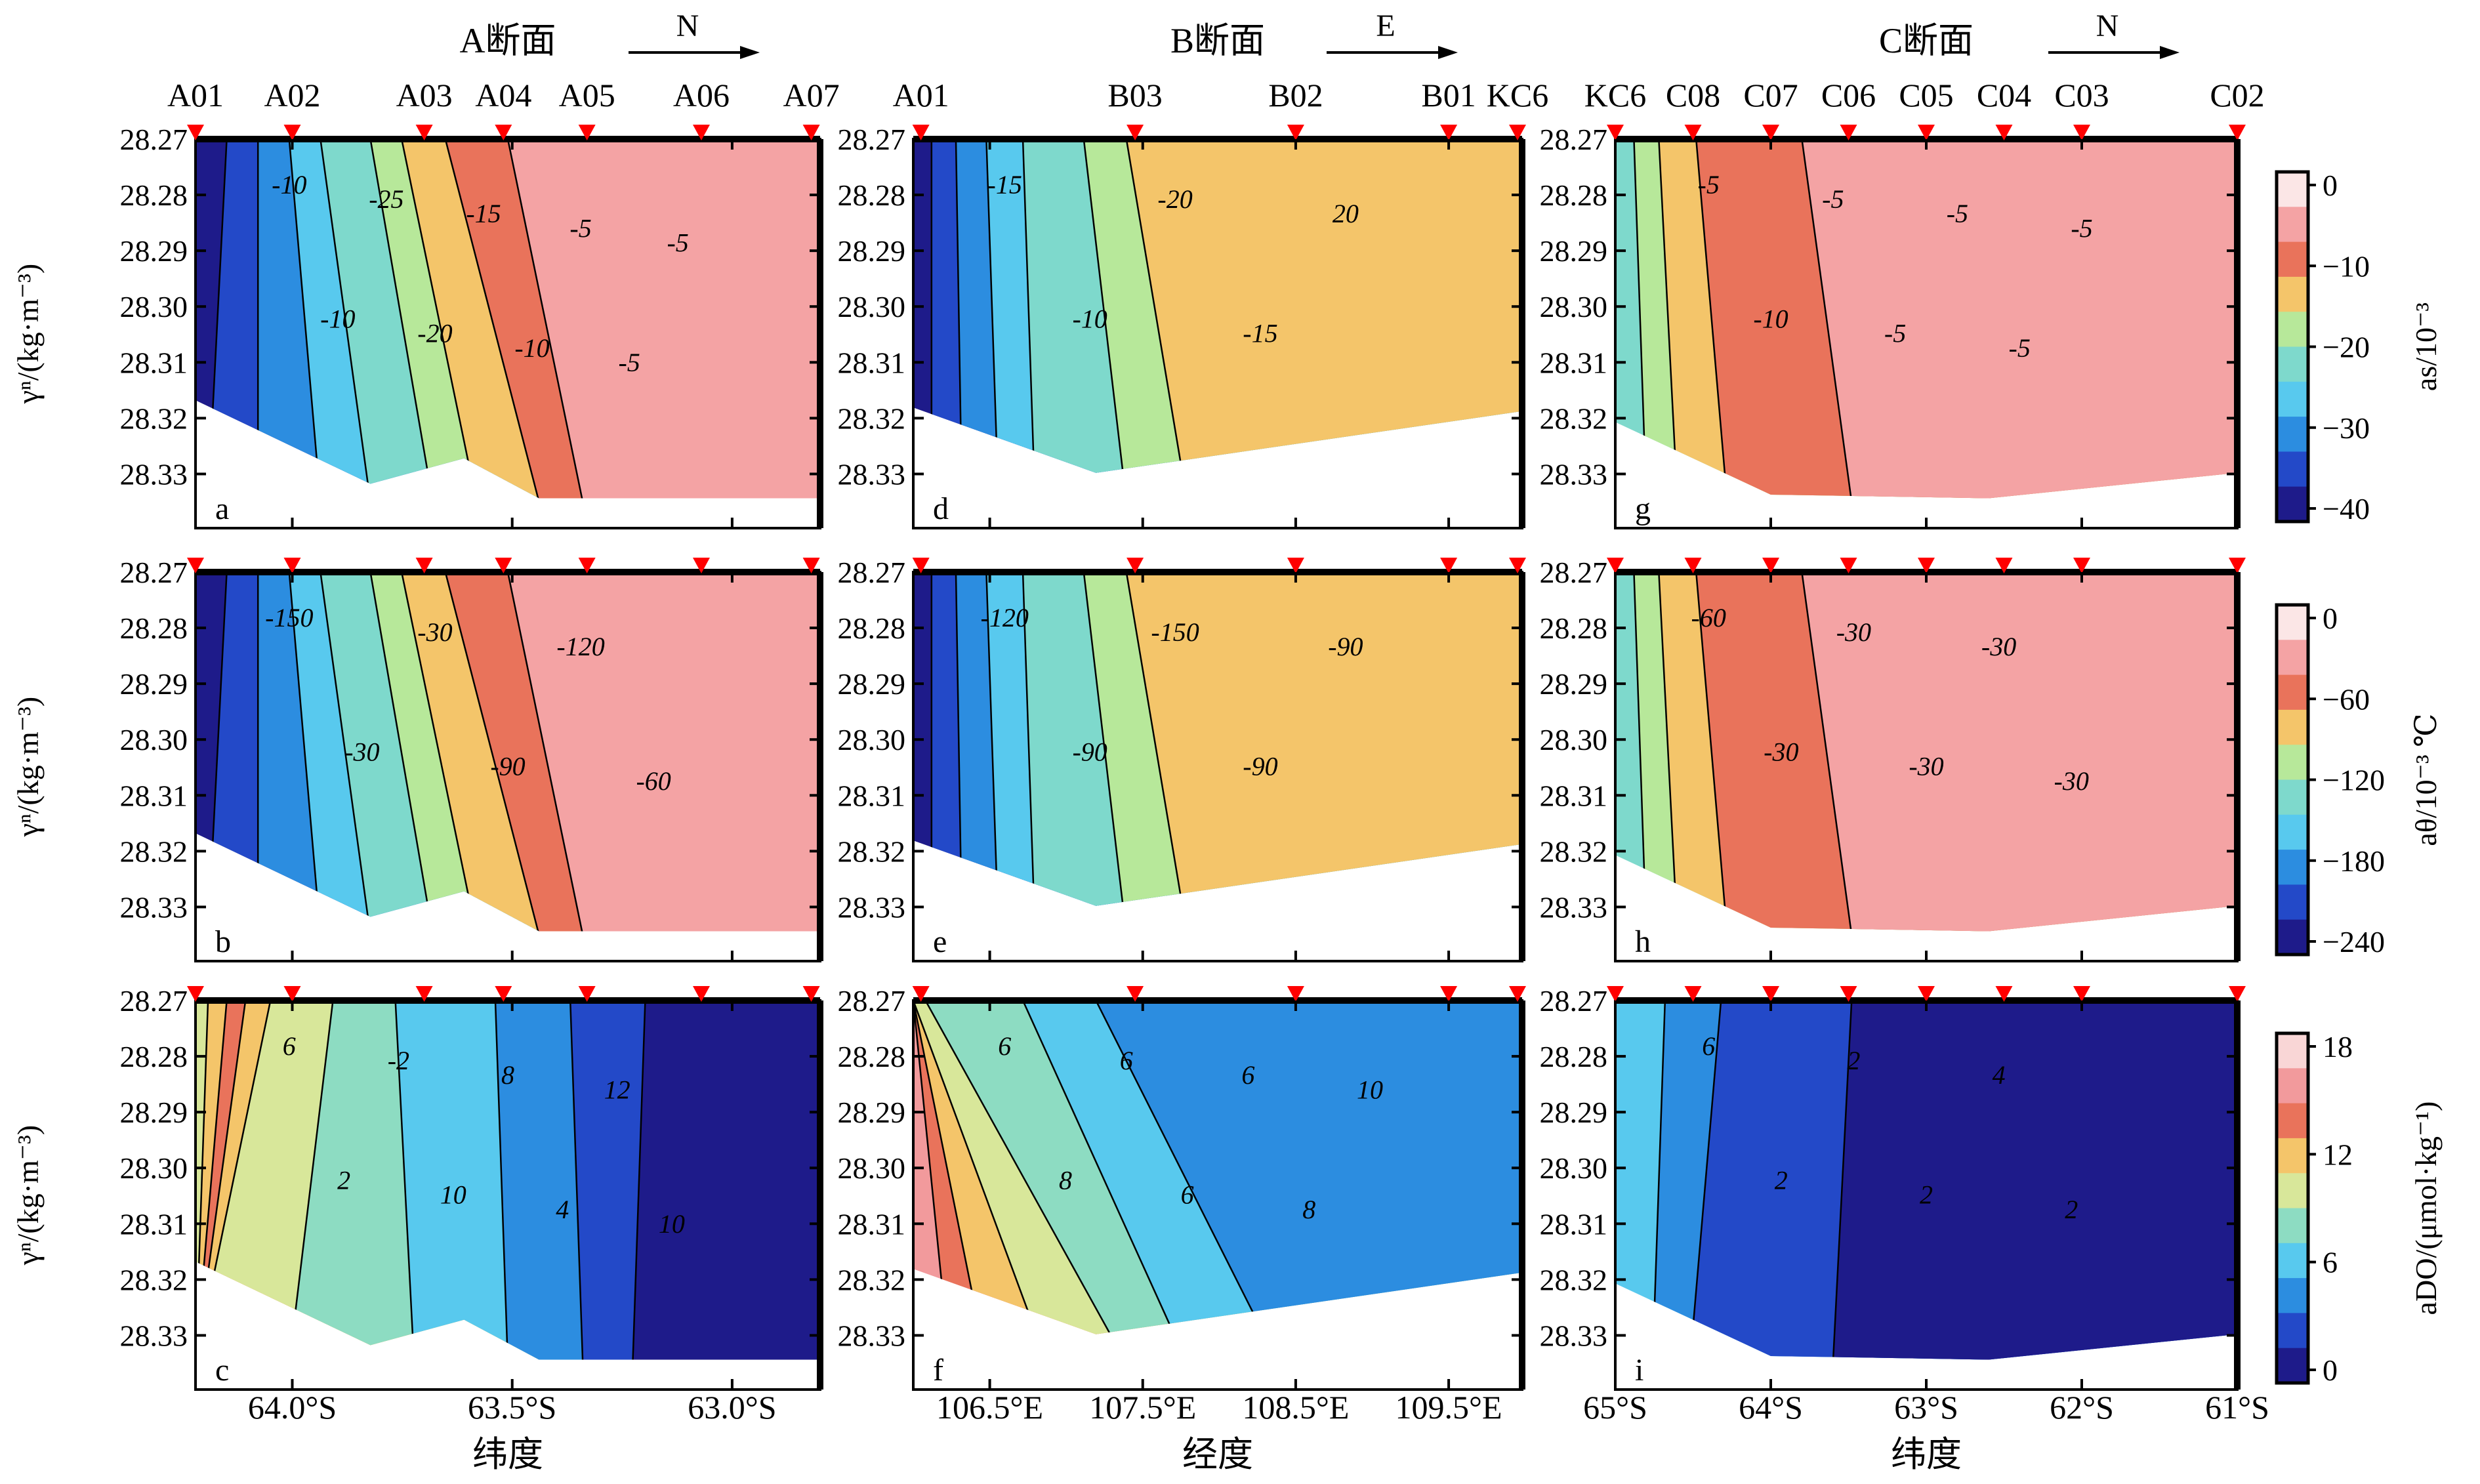 Image resolution: width=2480 pixels, height=1484 pixels. What do you see at coordinates (1771, 1407) in the screenshot?
I see `x-tick-label: 64°S` at bounding box center [1771, 1407].